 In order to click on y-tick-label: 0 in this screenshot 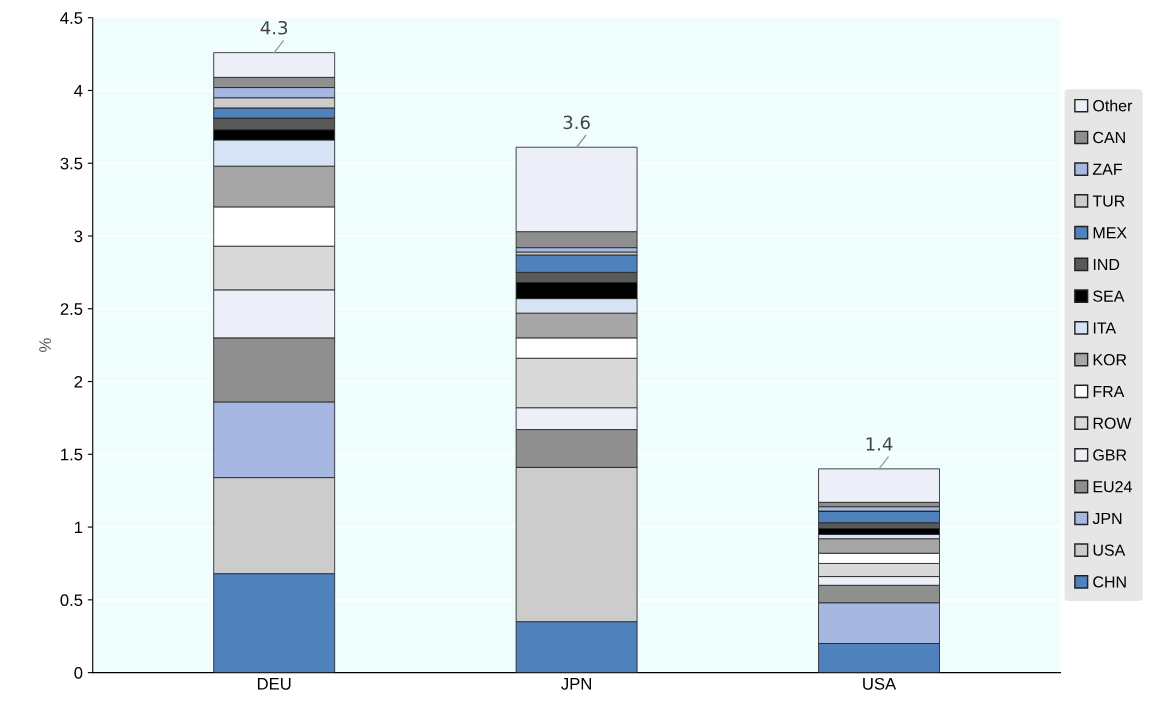, I will do `click(78, 673)`.